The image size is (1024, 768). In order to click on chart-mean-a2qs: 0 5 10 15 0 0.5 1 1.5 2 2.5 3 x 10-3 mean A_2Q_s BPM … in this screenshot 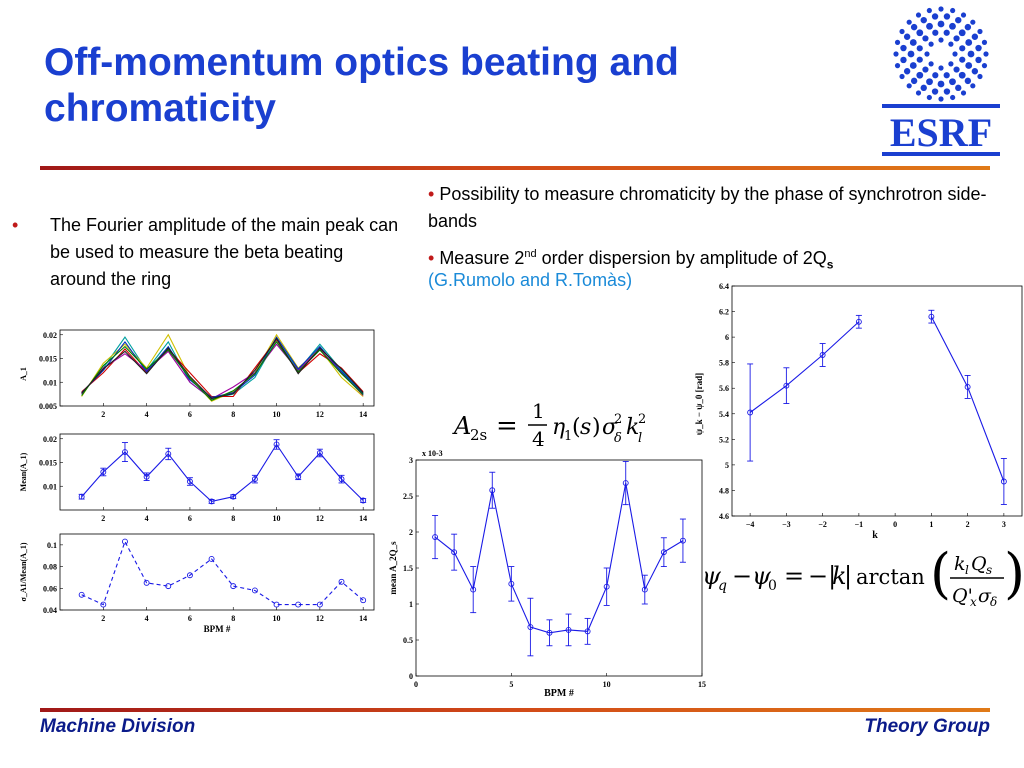, I will do `click(547, 574)`.